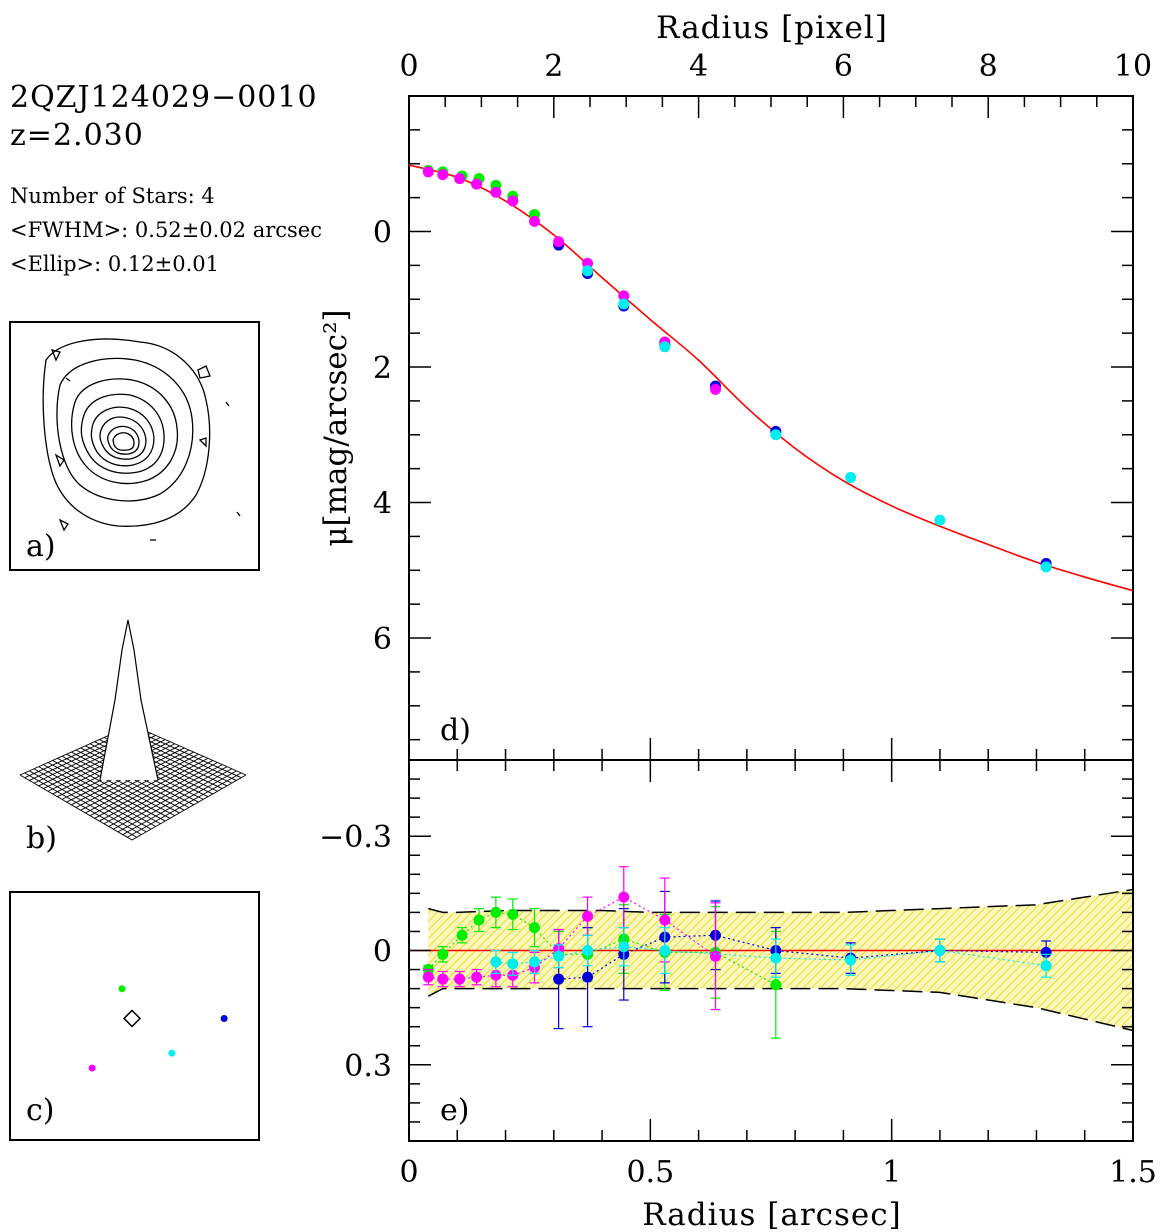 Image resolution: width=1162 pixels, height=1232 pixels. Describe the element at coordinates (355, 837) in the screenshot. I see `panel-e-y-tick-label: −0.3` at that location.